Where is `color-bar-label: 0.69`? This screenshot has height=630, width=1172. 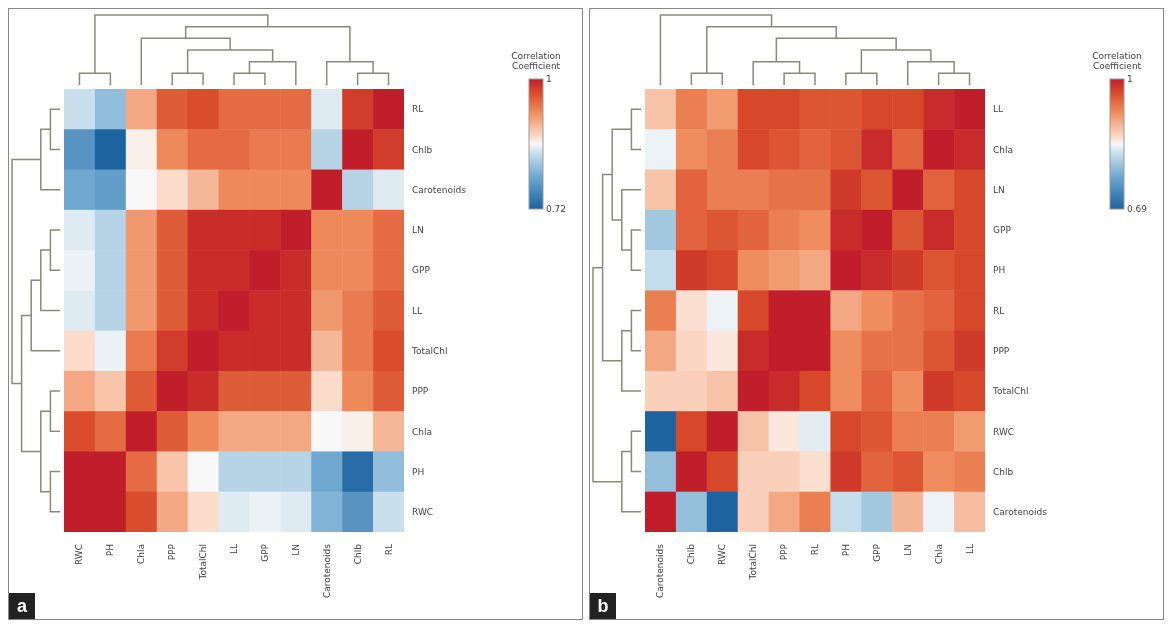 color-bar-label: 0.69 is located at coordinates (1137, 209).